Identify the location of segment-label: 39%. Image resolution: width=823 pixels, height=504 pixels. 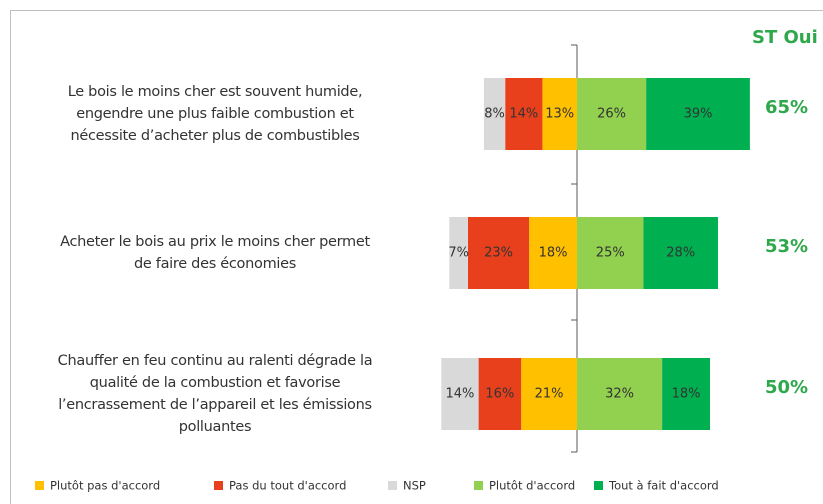
(698, 114).